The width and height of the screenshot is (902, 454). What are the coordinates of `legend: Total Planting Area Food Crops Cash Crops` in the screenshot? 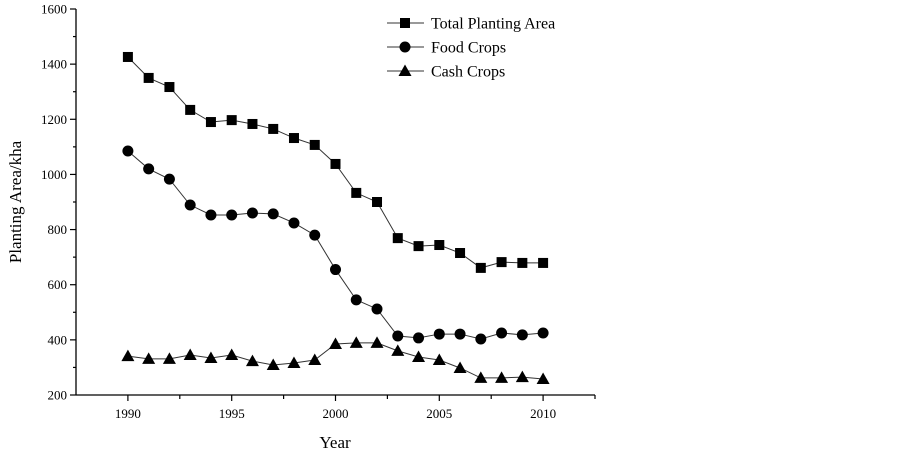 It's located at (471, 48).